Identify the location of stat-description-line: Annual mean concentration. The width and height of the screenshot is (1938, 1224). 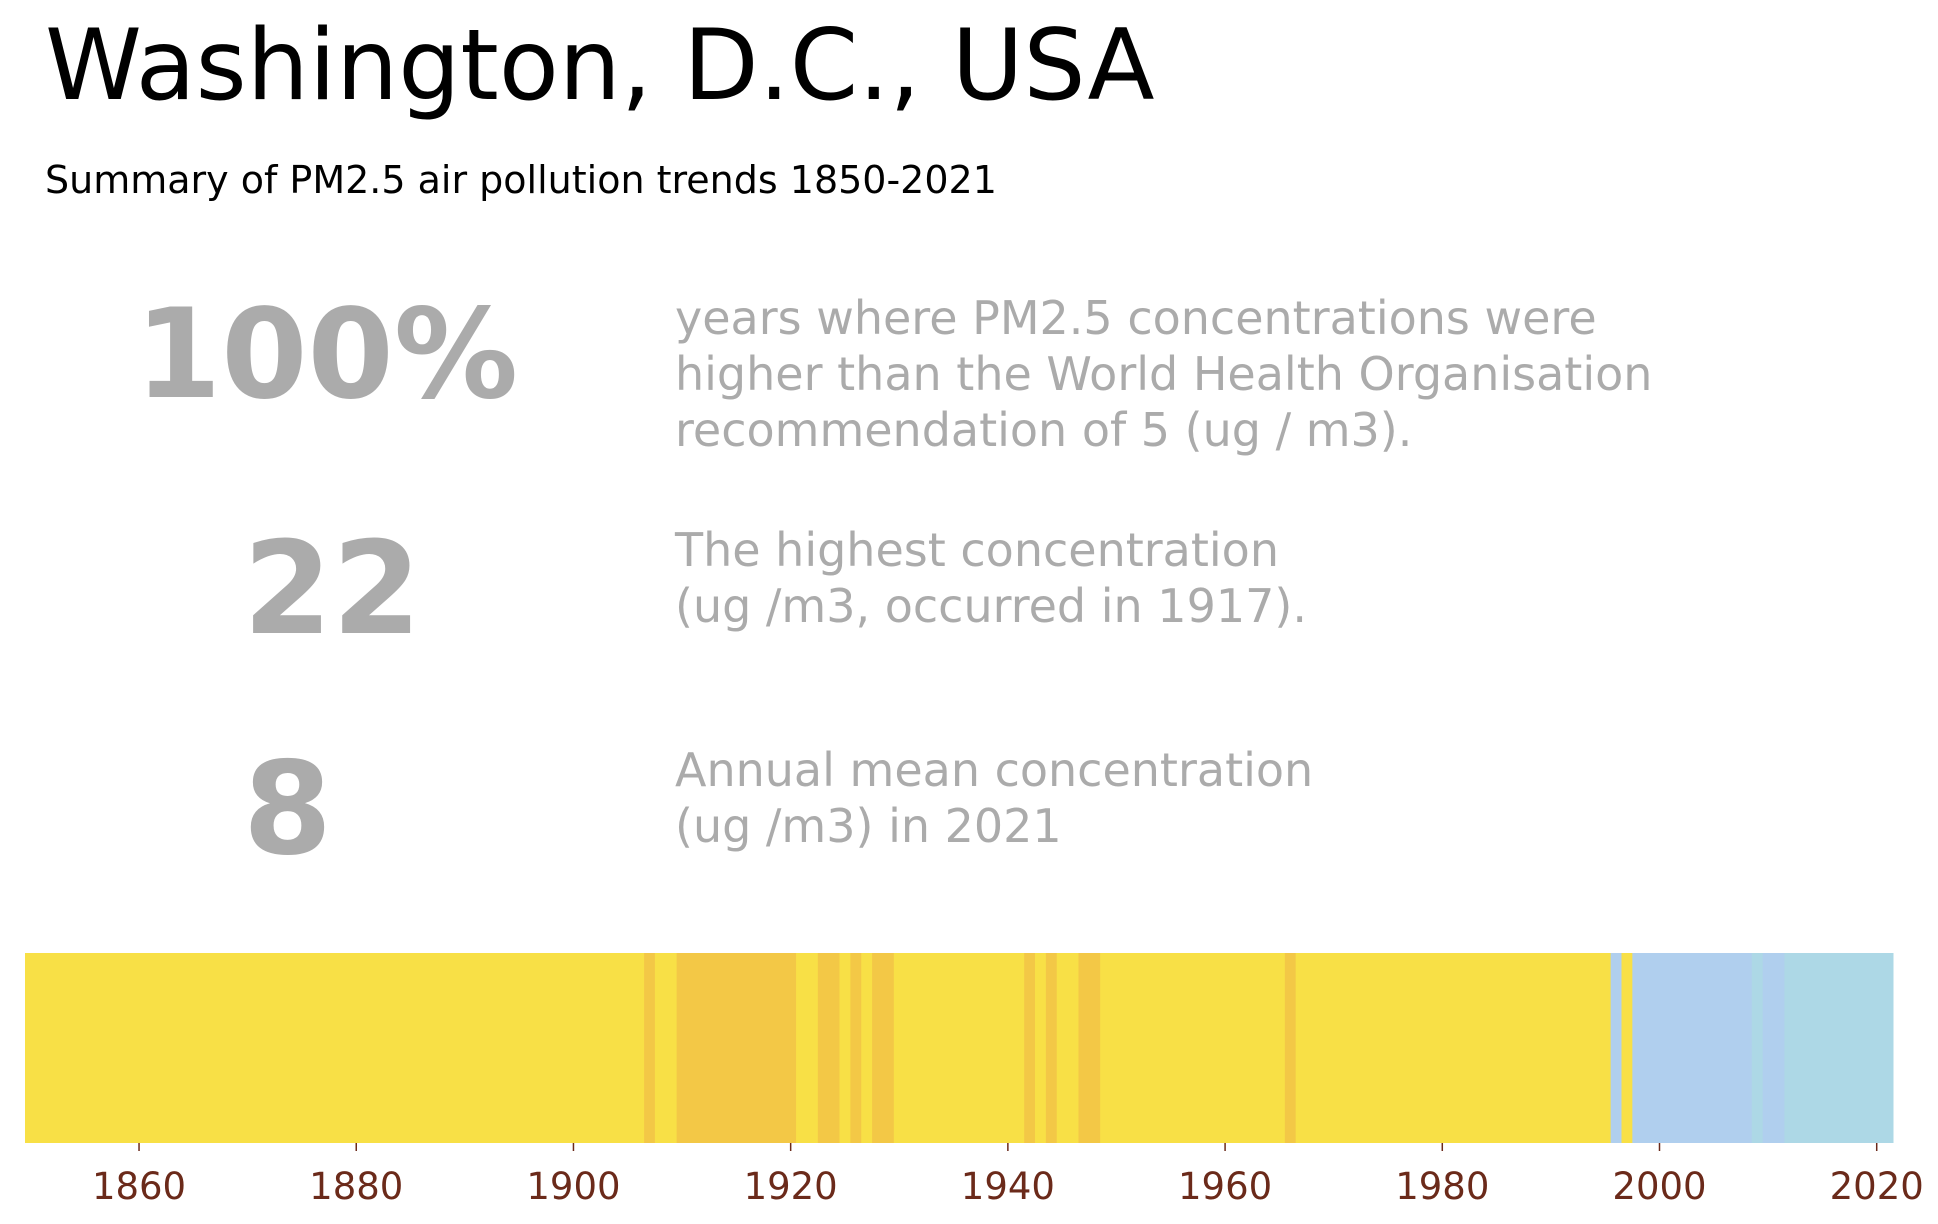
(994, 770).